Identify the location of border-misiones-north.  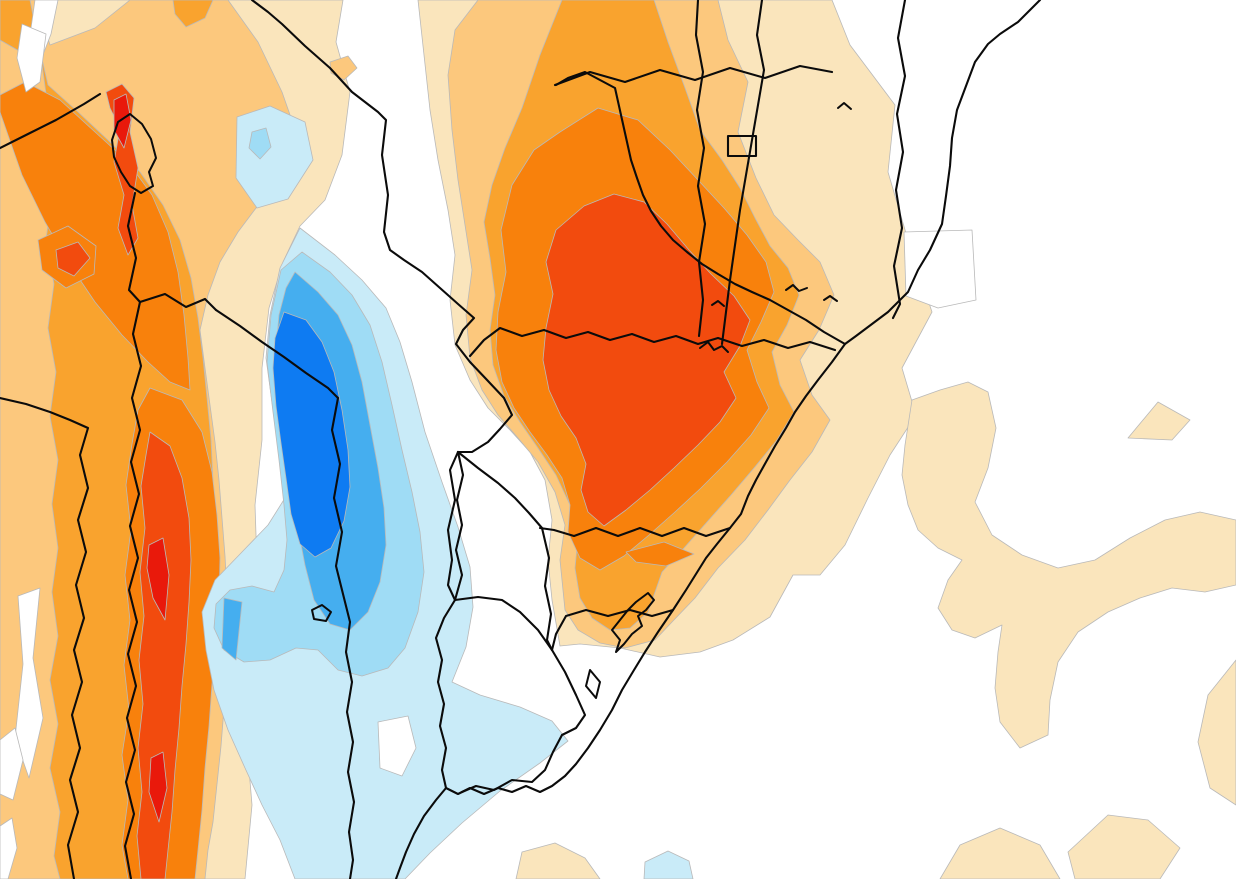
(505, 551).